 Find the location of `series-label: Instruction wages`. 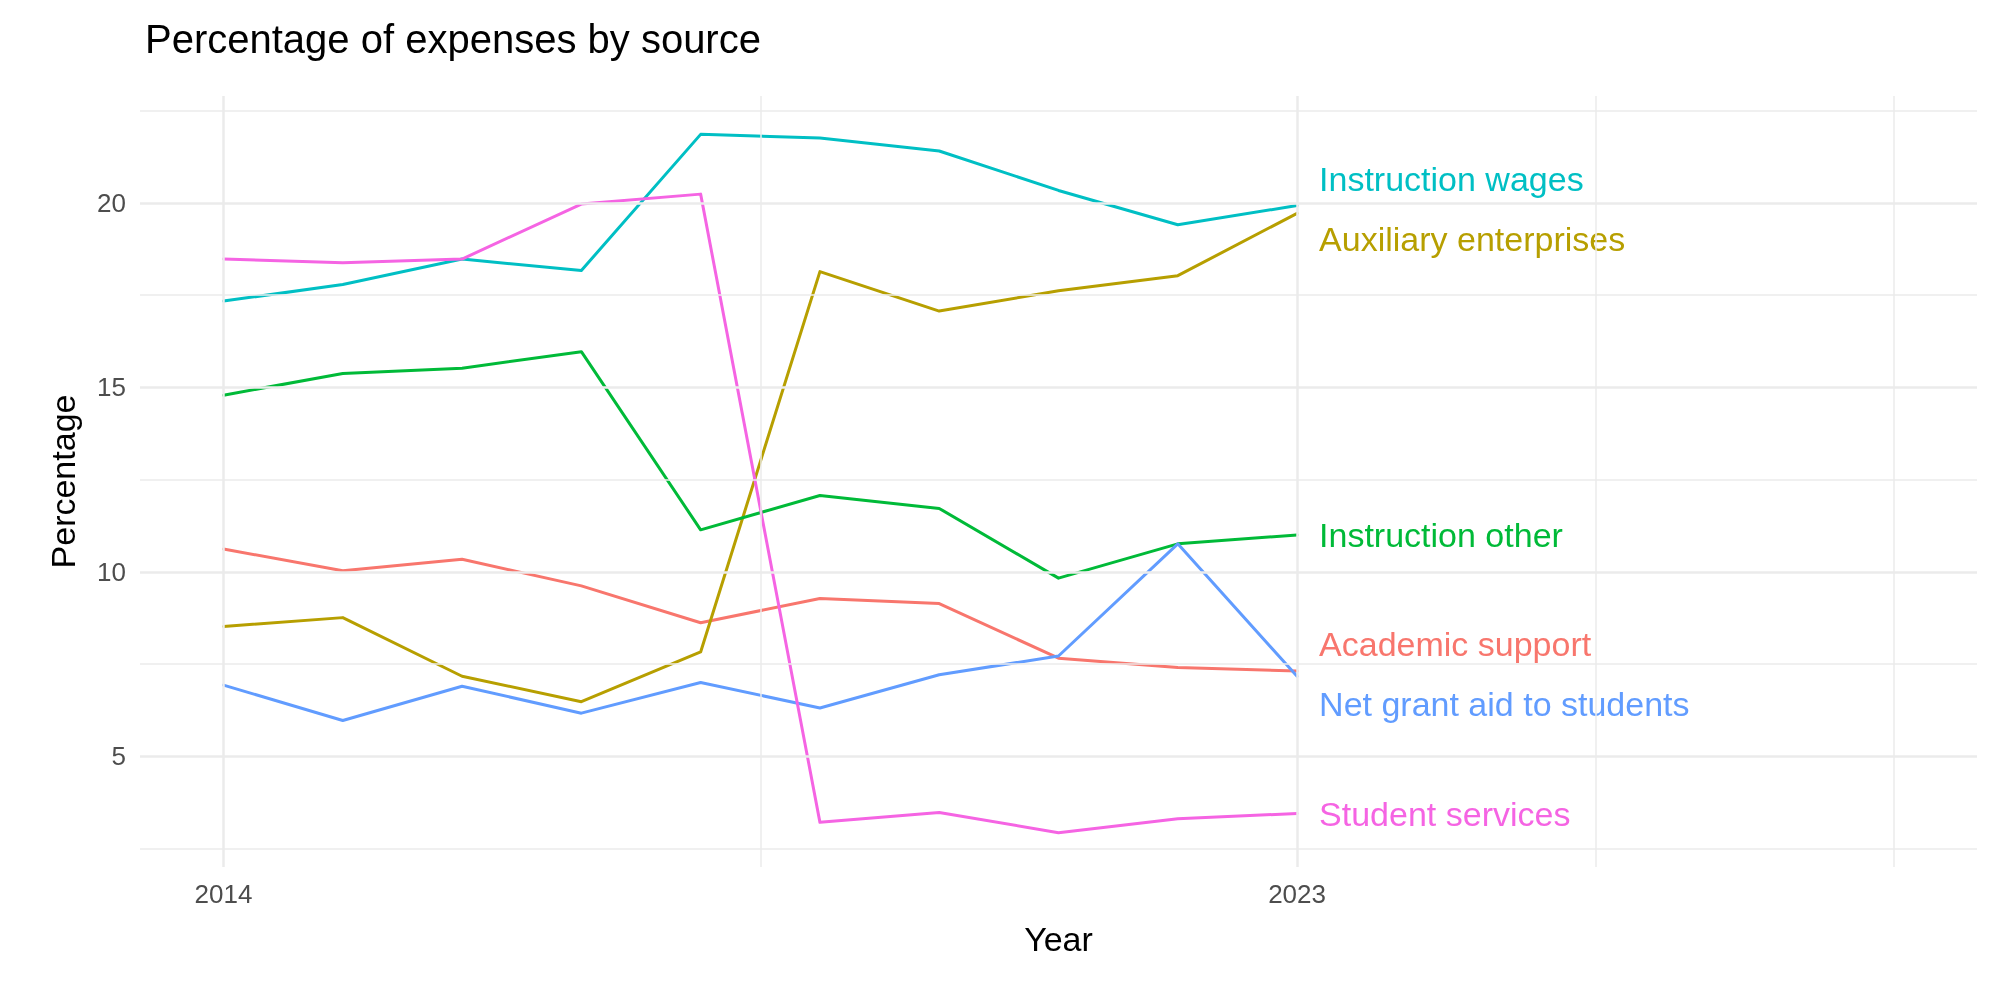

series-label: Instruction wages is located at coordinates (1451, 179).